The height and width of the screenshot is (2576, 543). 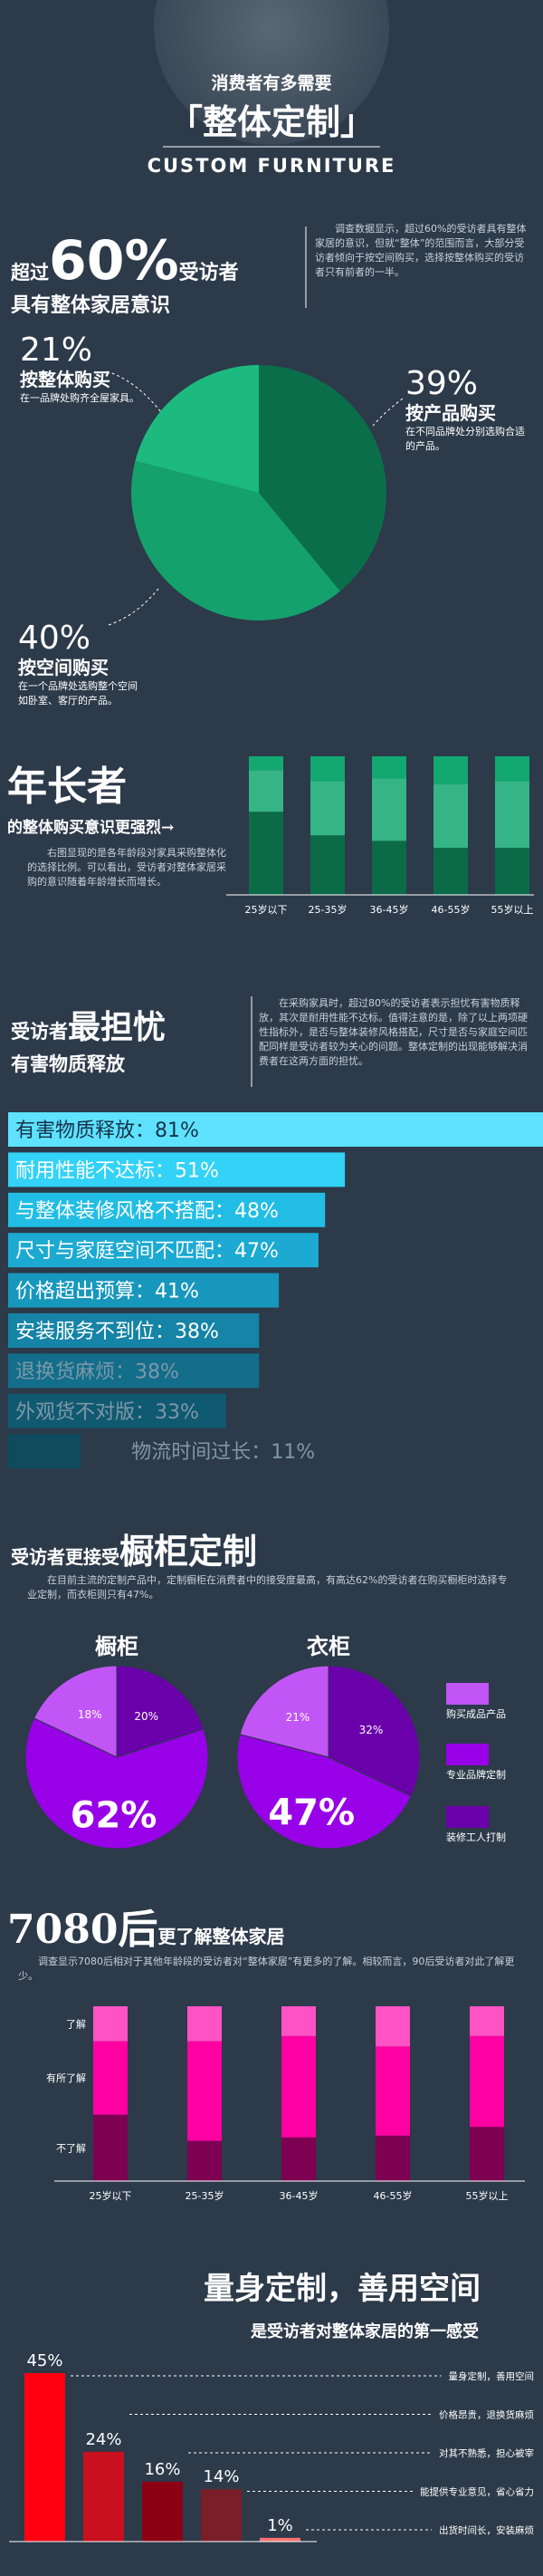 What do you see at coordinates (90, 1714) in the screenshot?
I see `value-label: 18%` at bounding box center [90, 1714].